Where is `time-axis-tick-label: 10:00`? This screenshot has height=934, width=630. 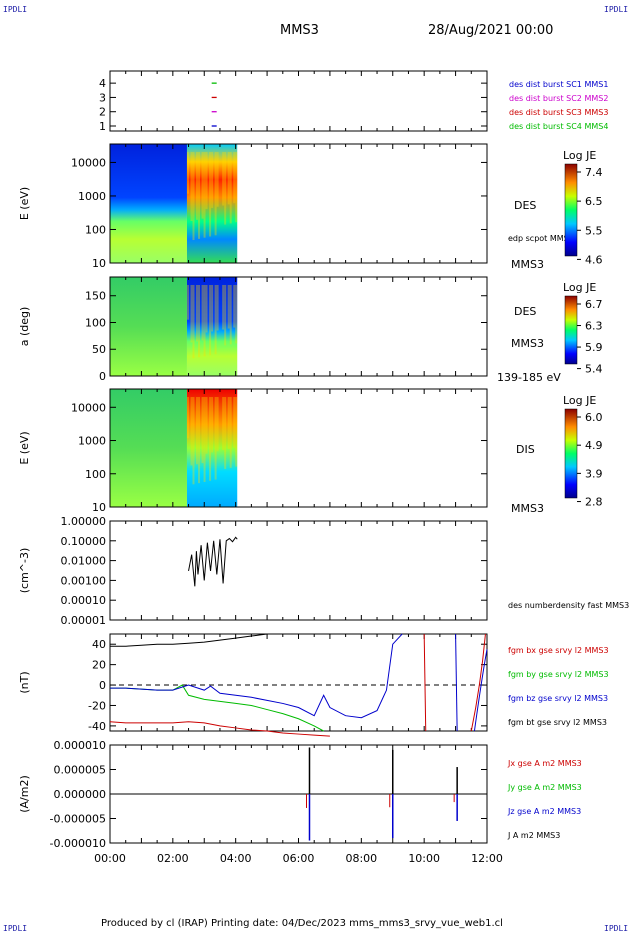
time-axis-tick-label: 10:00 is located at coordinates (424, 858).